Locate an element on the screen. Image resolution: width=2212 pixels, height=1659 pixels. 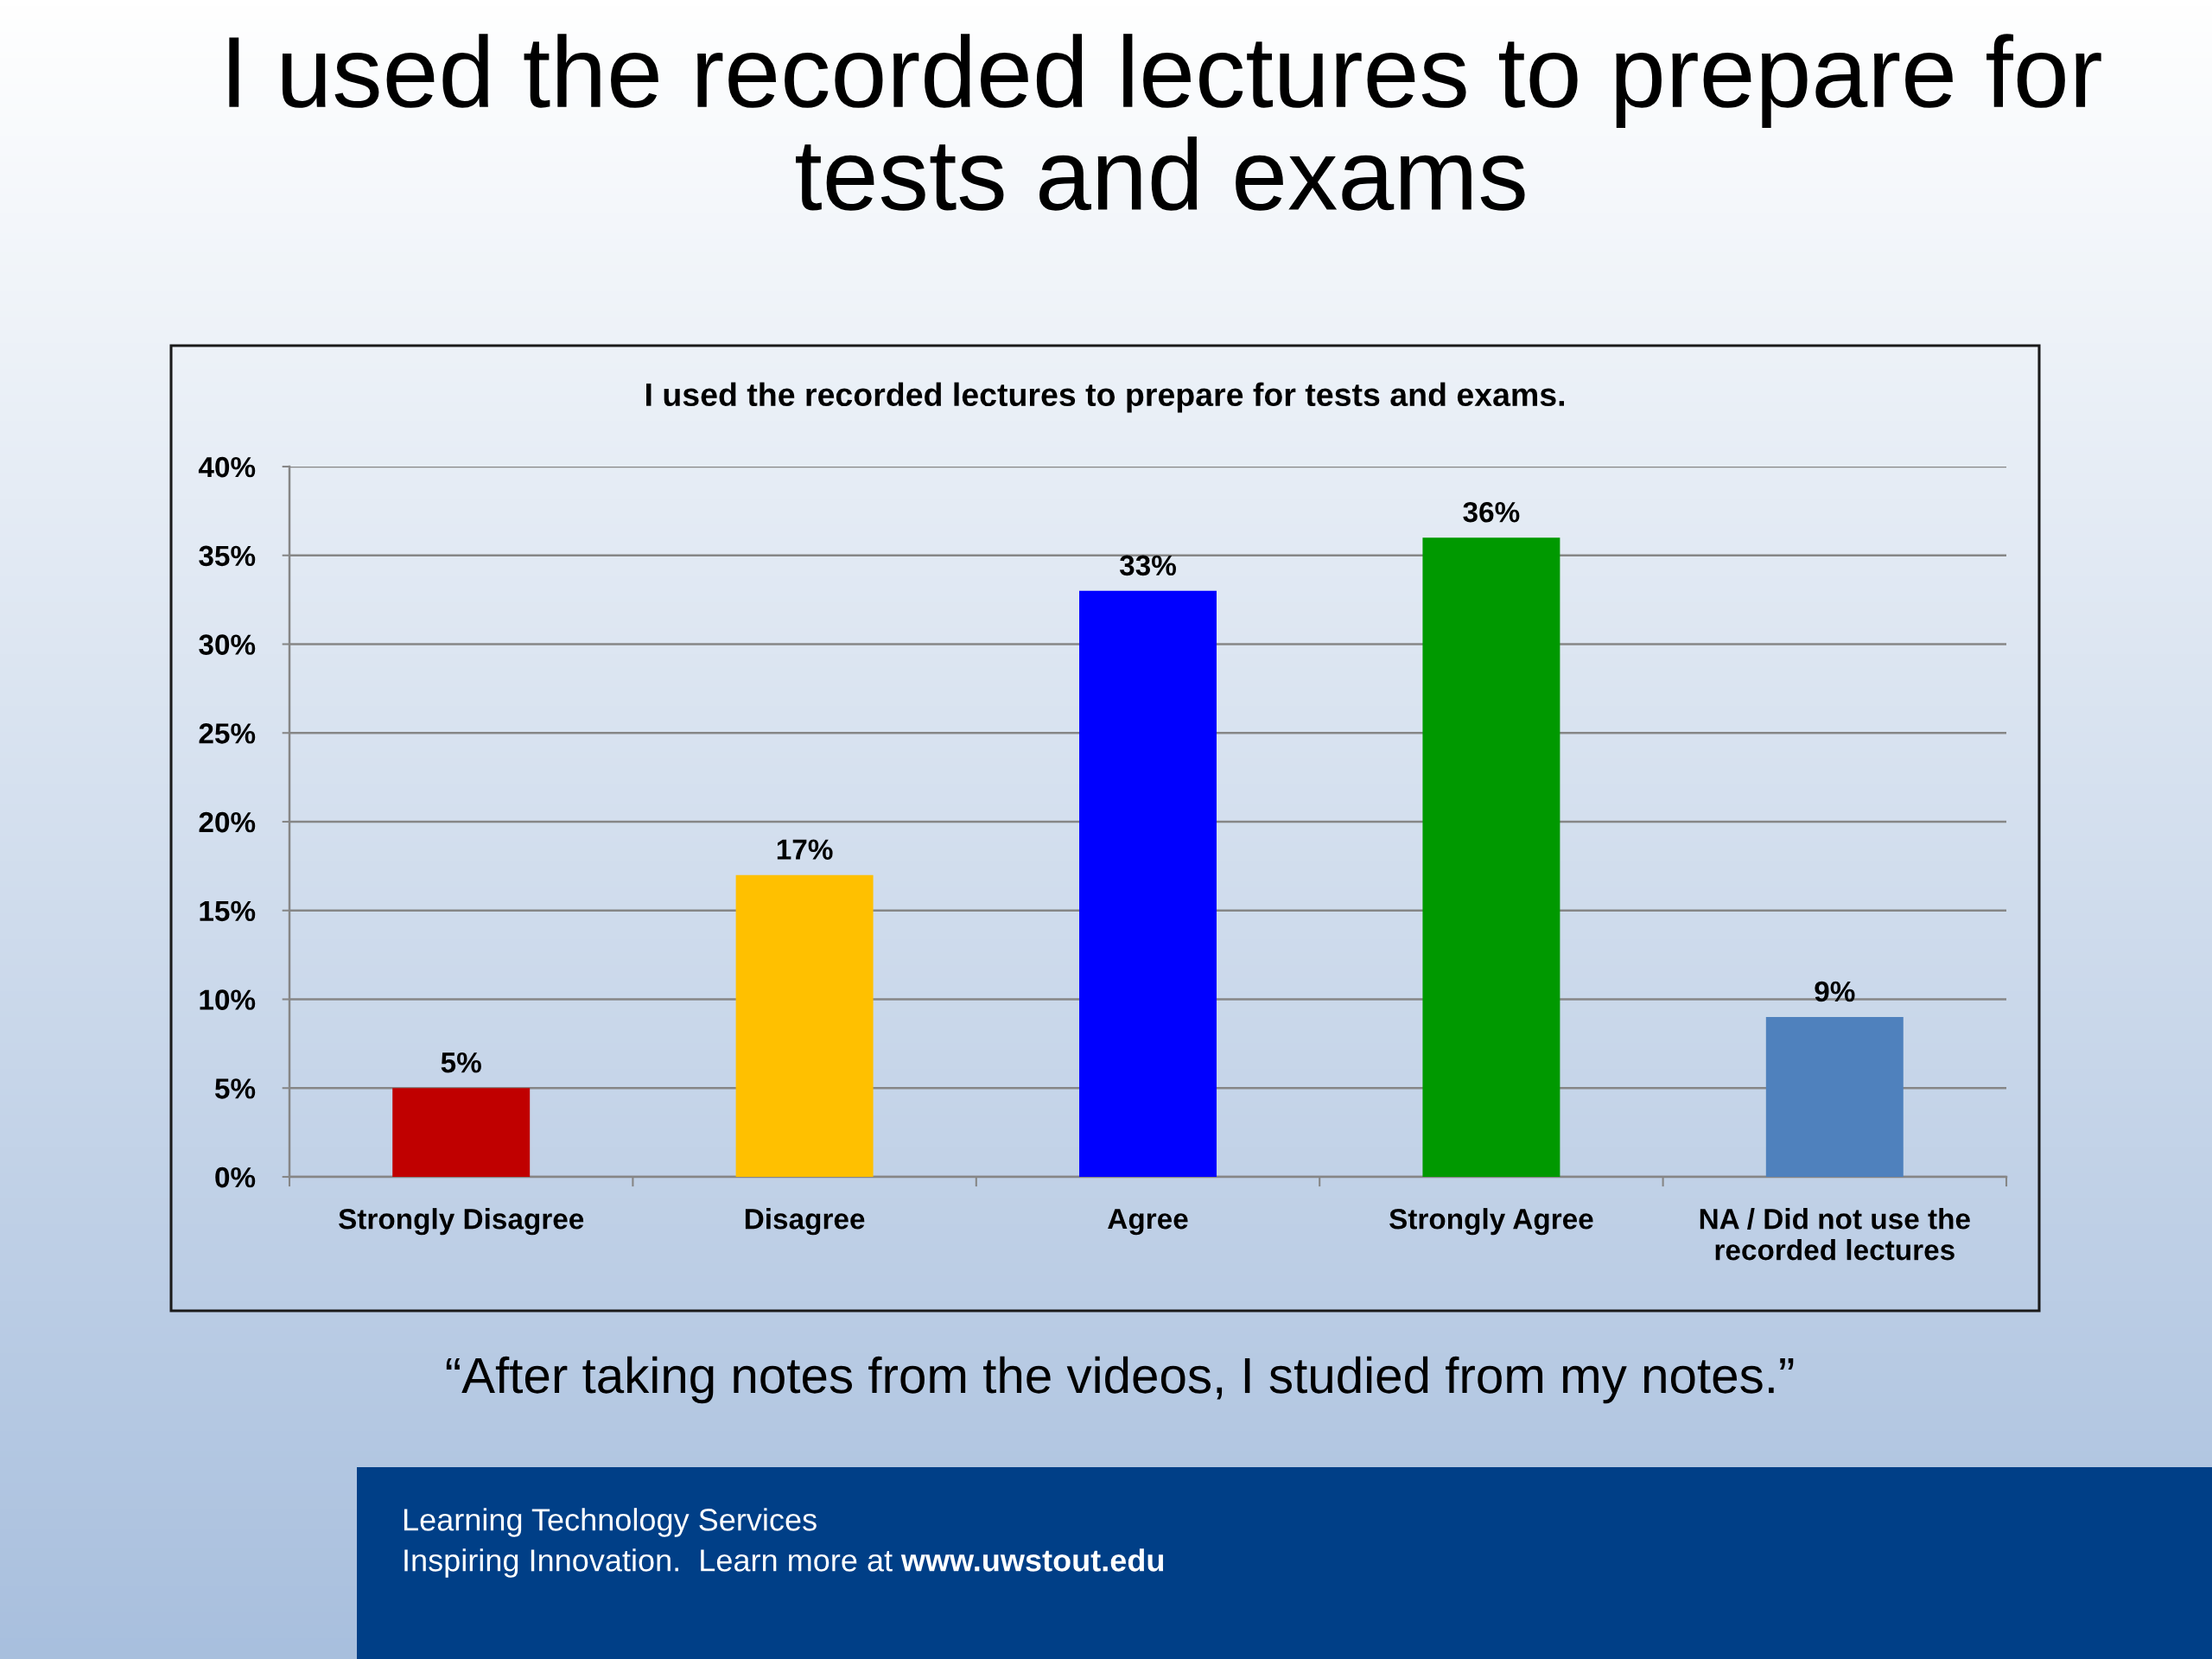
y-tick-label: 10% is located at coordinates (228, 999).